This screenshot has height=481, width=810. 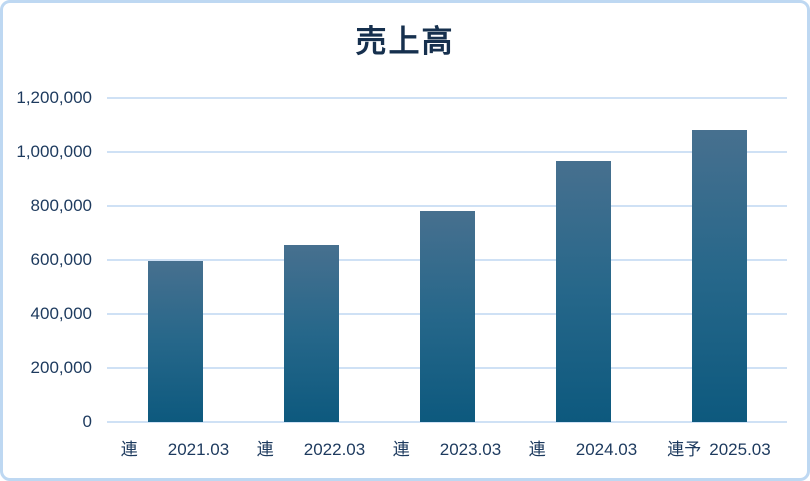 I want to click on x-tick-date: 2023.03, so click(x=470, y=449).